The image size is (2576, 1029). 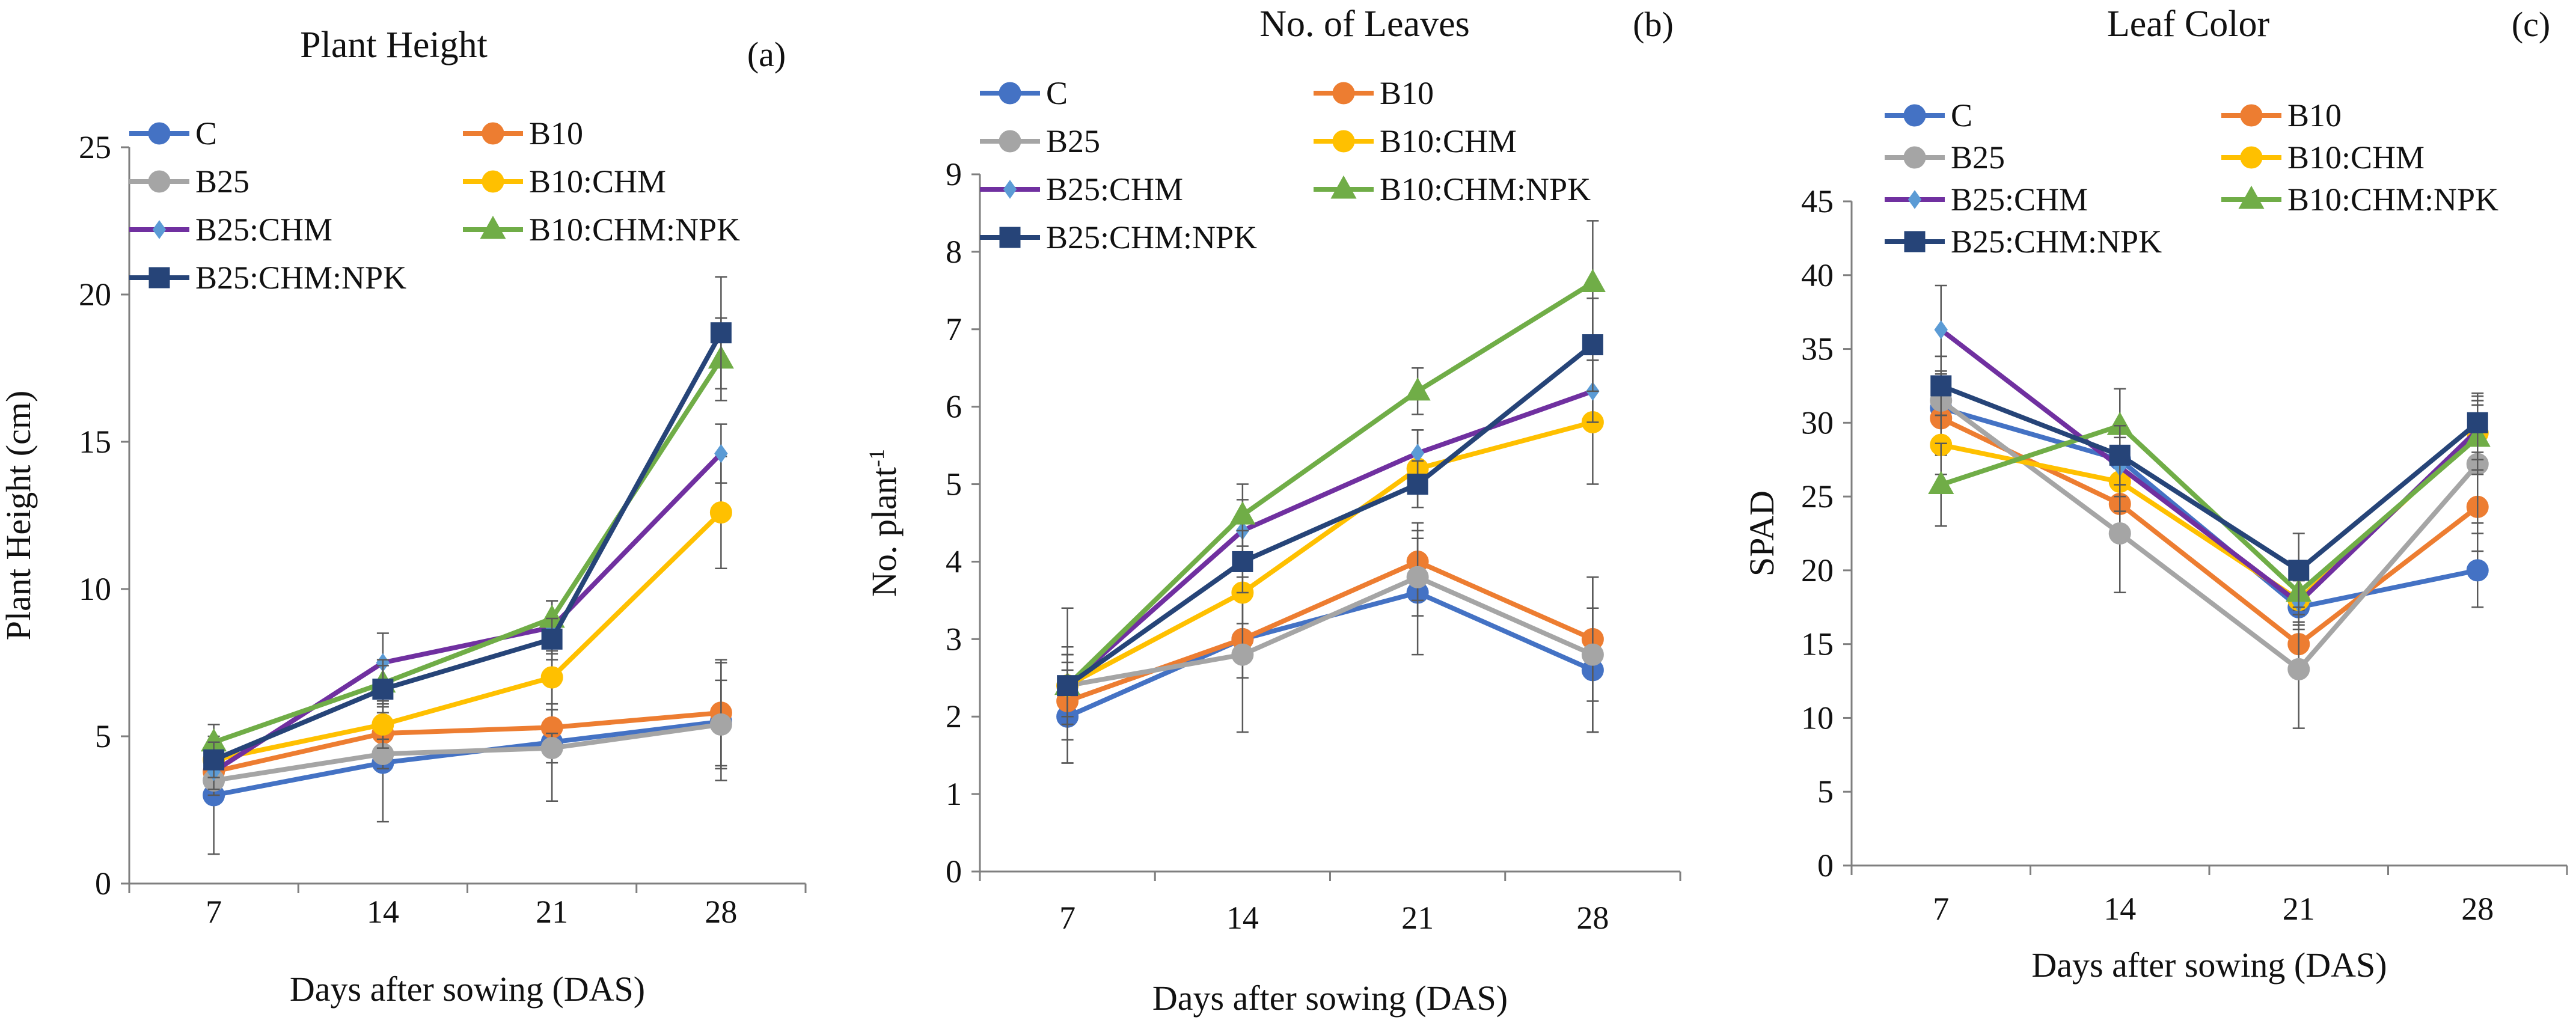 I want to click on y-tick-label: 1, so click(x=954, y=794).